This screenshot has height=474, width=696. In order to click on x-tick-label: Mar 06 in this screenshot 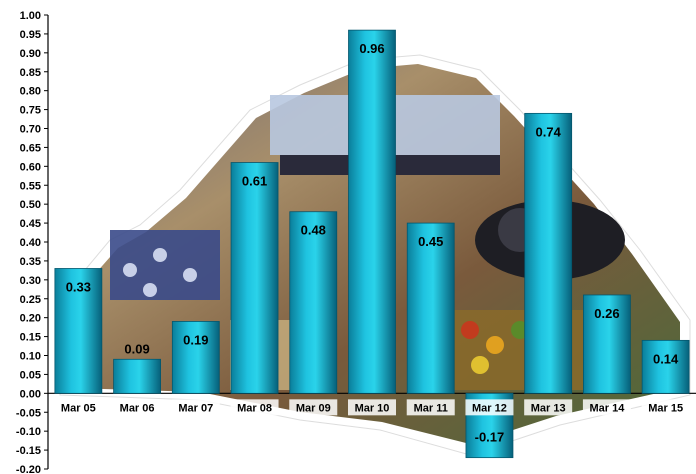, I will do `click(137, 408)`.